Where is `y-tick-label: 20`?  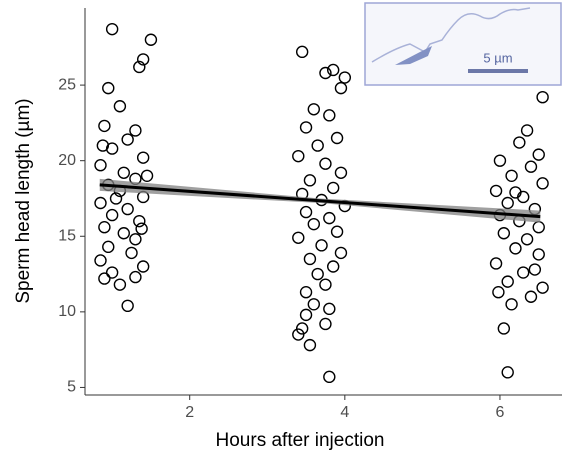
y-tick-label: 20 is located at coordinates (67, 160).